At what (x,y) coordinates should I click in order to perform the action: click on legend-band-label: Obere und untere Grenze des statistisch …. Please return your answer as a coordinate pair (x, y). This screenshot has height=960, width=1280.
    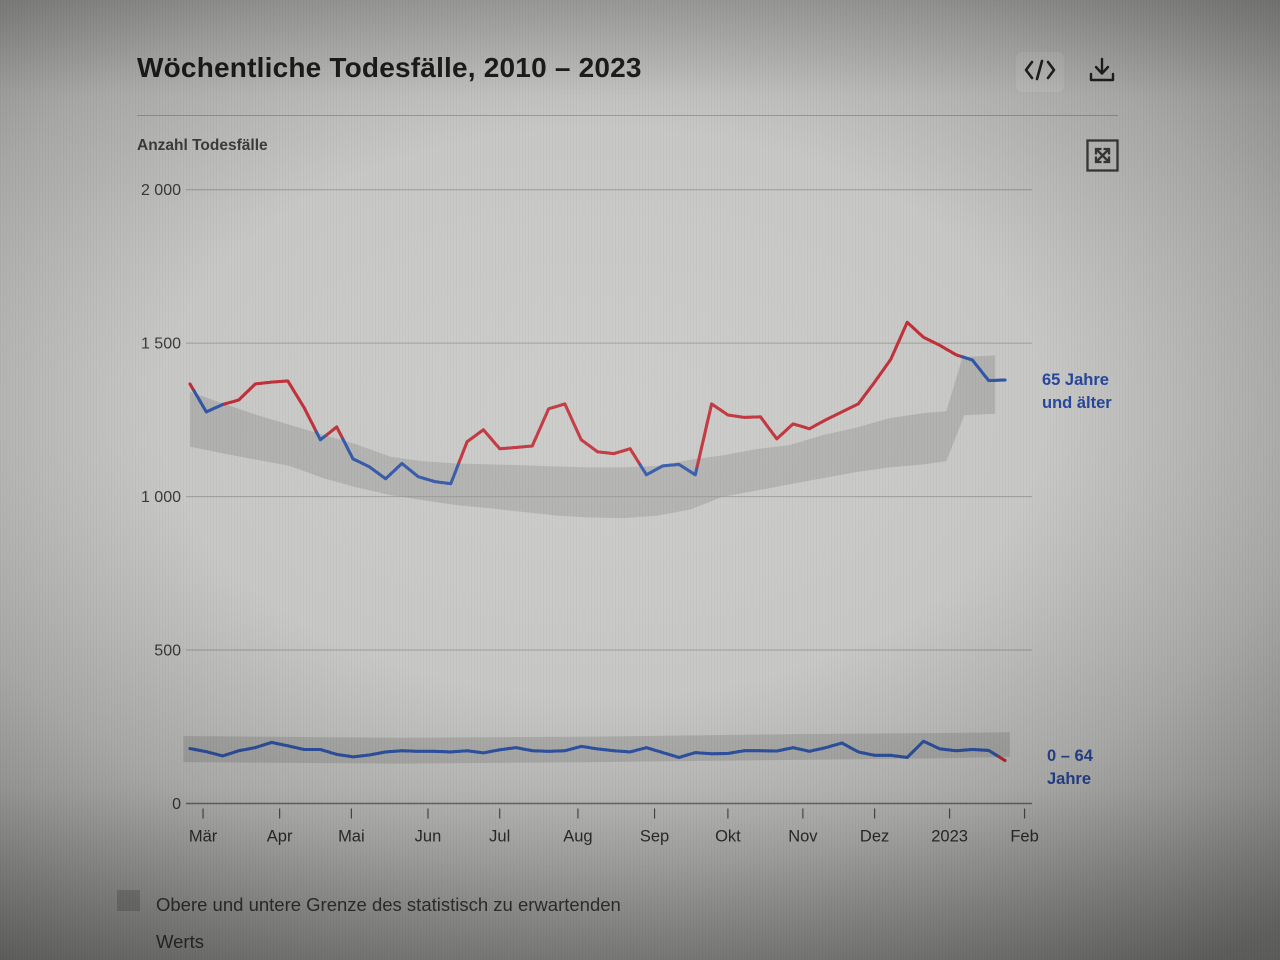
    Looking at the image, I should click on (388, 923).